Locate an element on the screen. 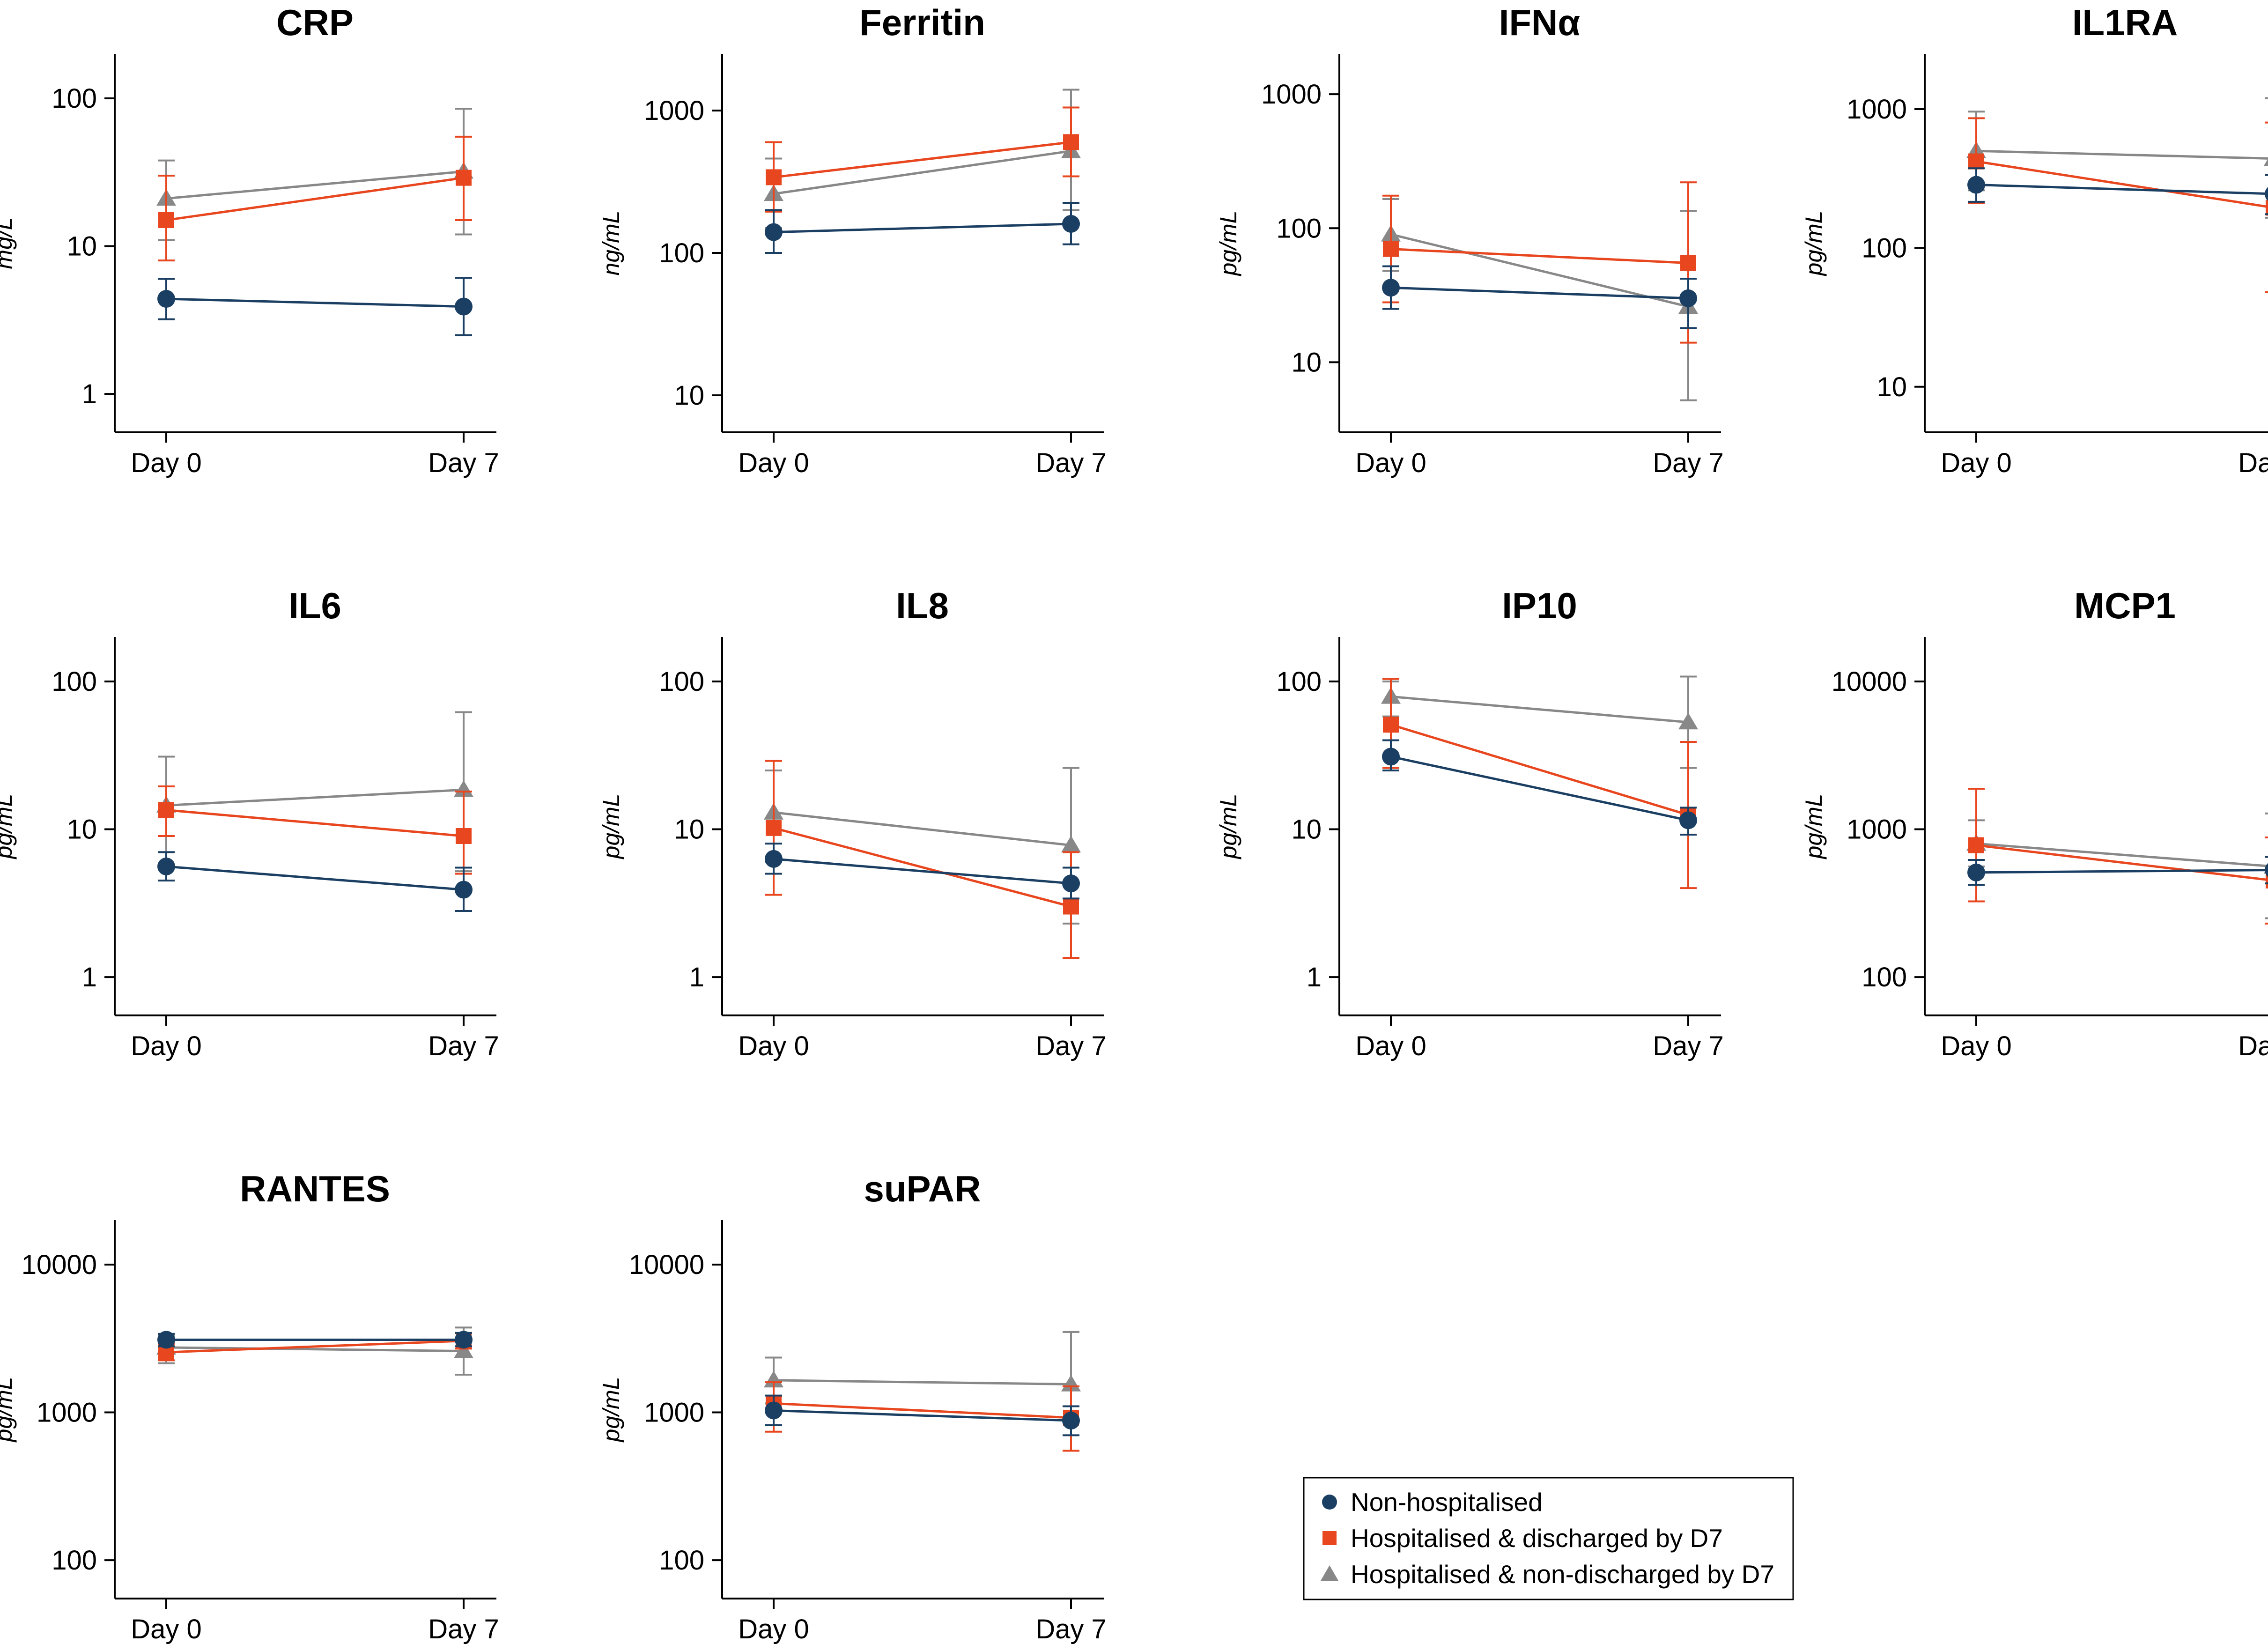  chart-title: MCP1 is located at coordinates (2125, 605).